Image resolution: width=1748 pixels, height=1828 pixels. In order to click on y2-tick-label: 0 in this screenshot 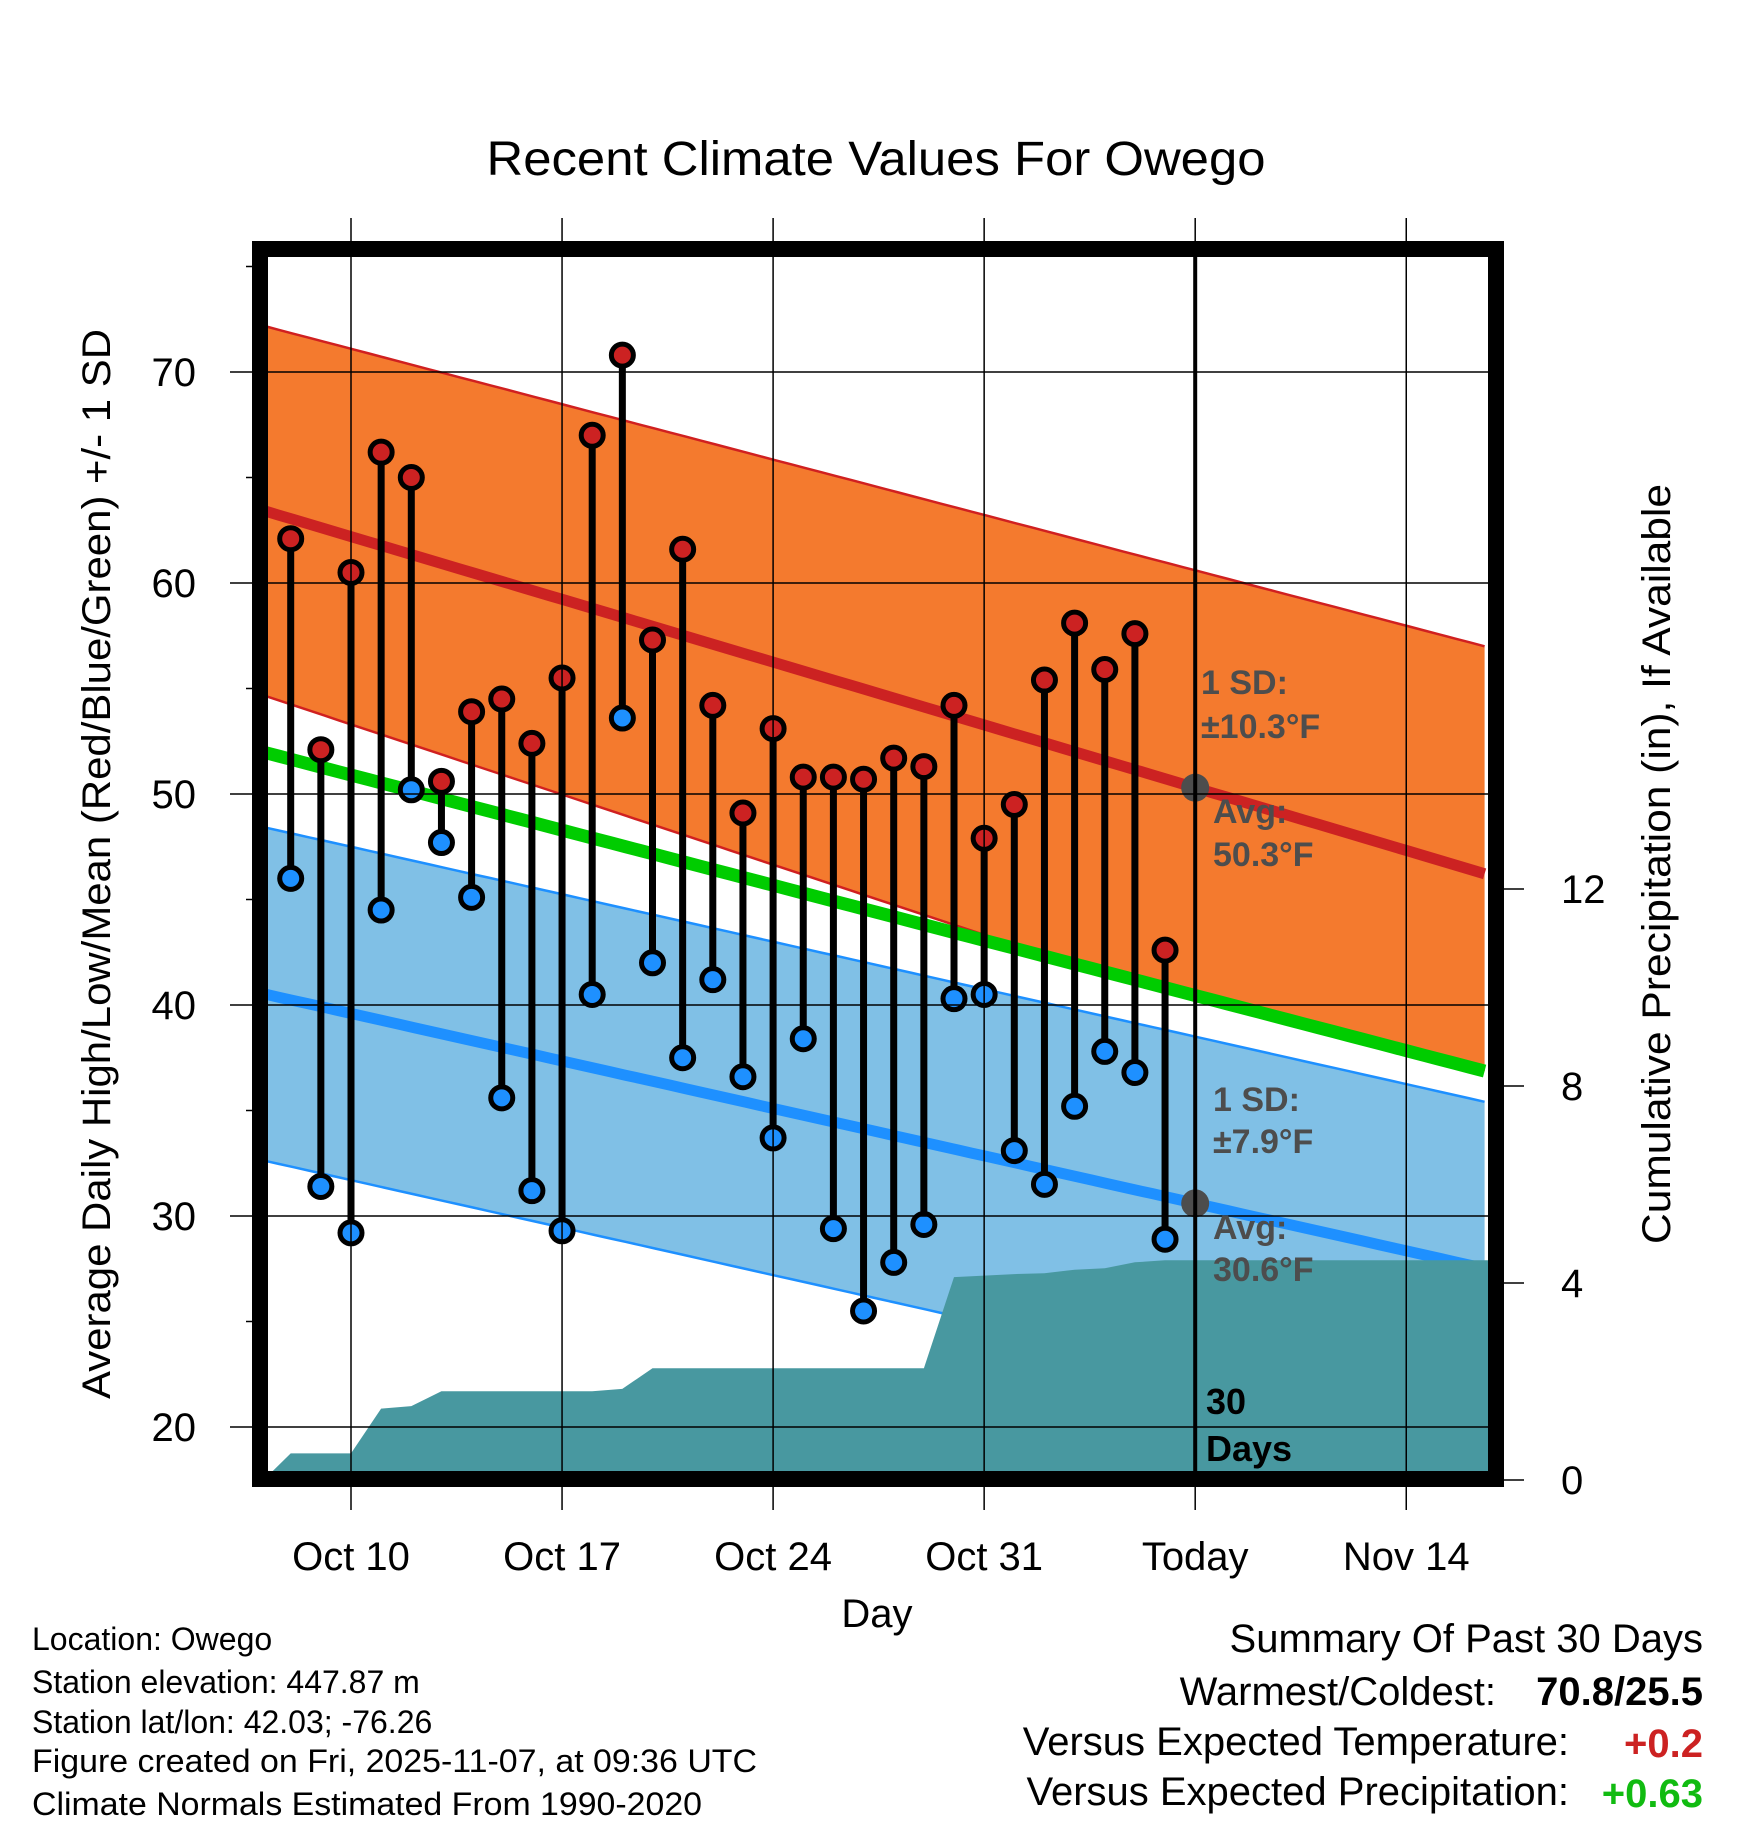, I will do `click(1572, 1481)`.